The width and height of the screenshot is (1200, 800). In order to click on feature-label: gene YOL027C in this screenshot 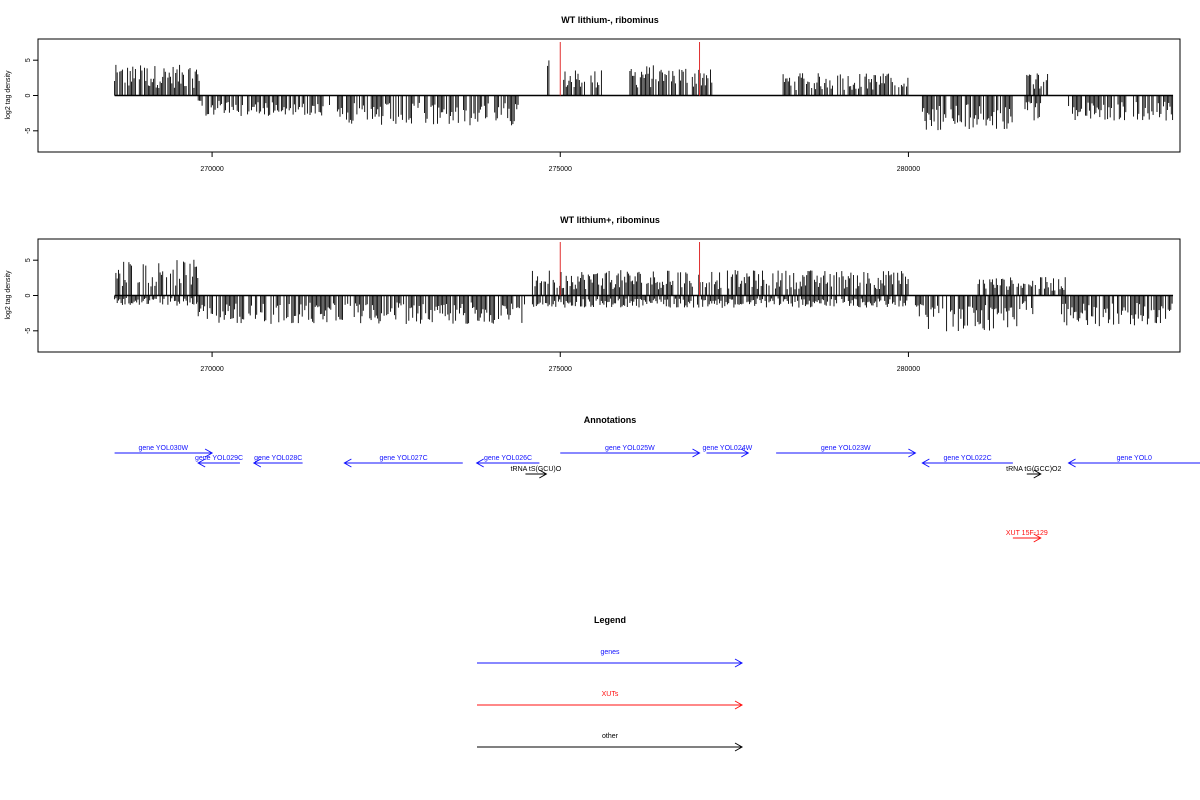, I will do `click(404, 458)`.